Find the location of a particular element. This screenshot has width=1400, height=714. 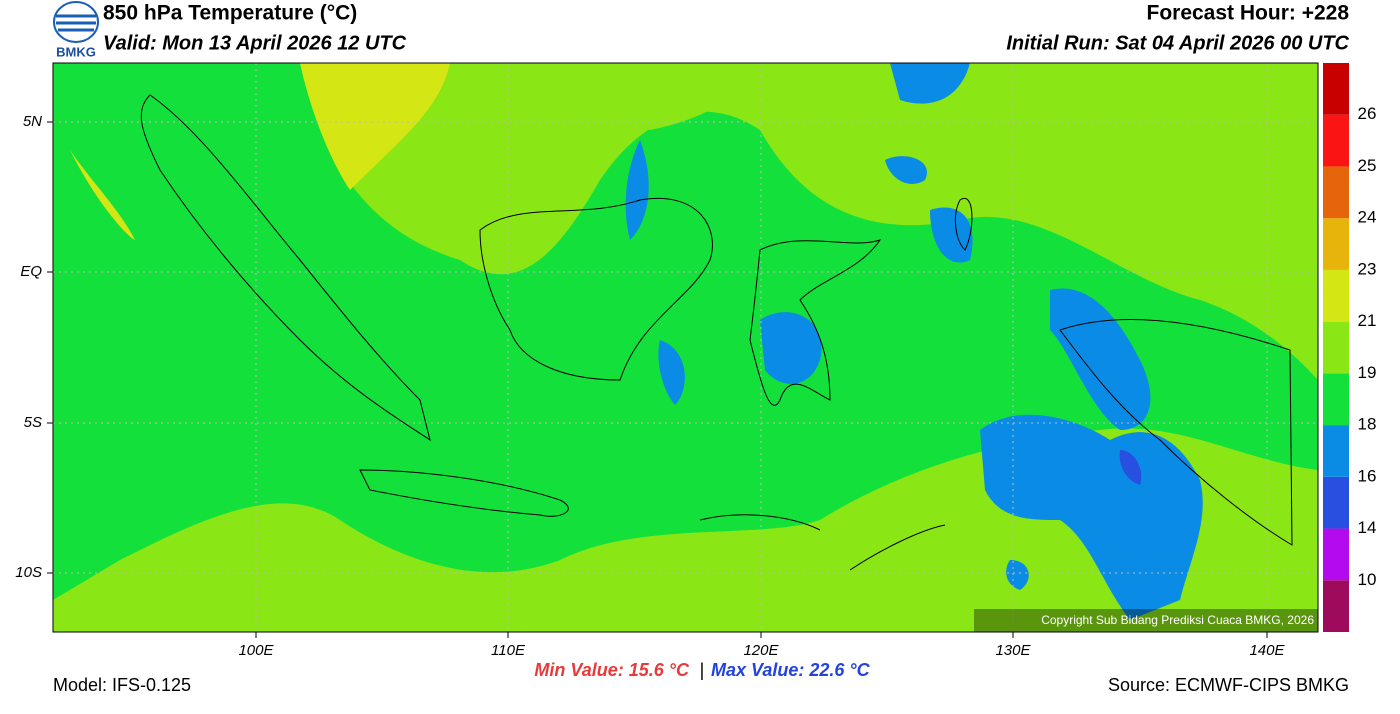

lat-label: EQ is located at coordinates (31, 271).